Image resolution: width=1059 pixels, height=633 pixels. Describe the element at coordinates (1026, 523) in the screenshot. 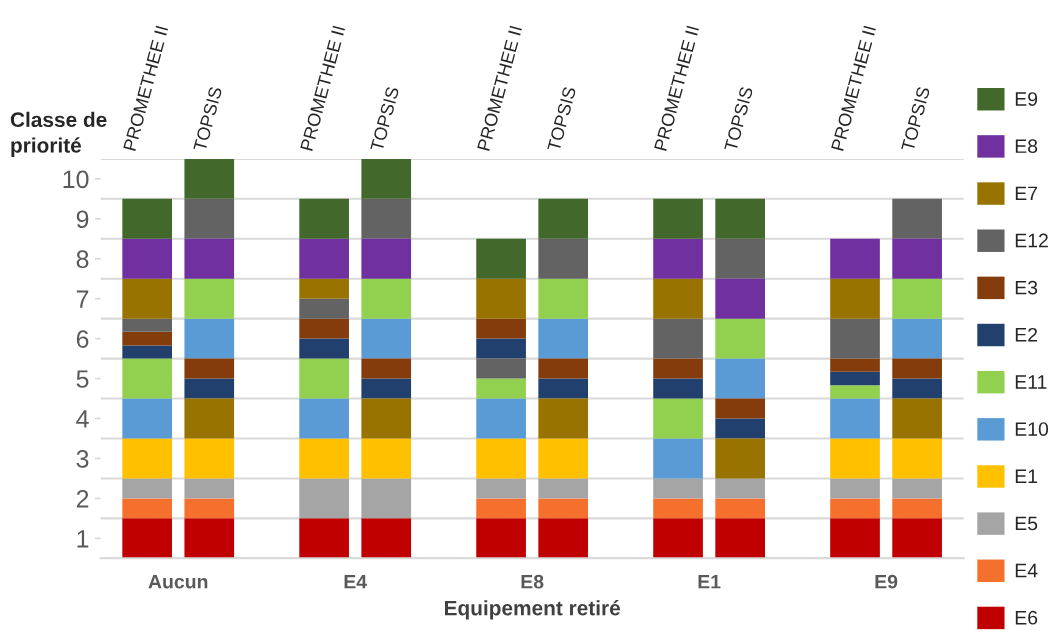

I see `legend-label: E5` at that location.